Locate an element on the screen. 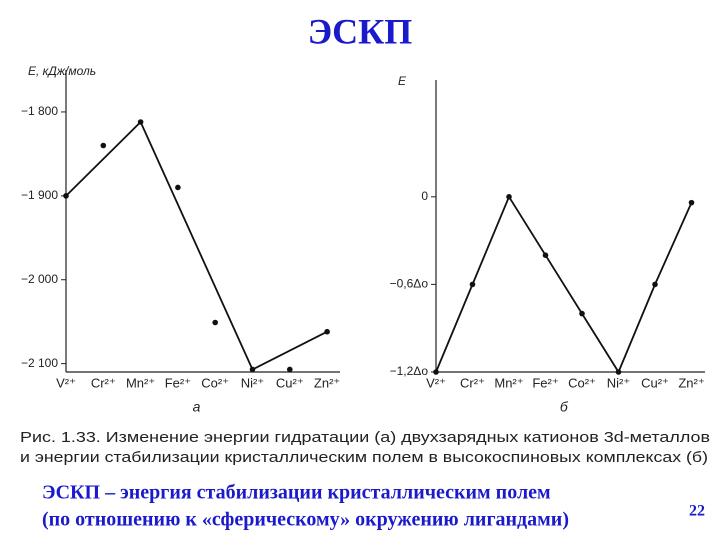  data-line is located at coordinates (564, 284).